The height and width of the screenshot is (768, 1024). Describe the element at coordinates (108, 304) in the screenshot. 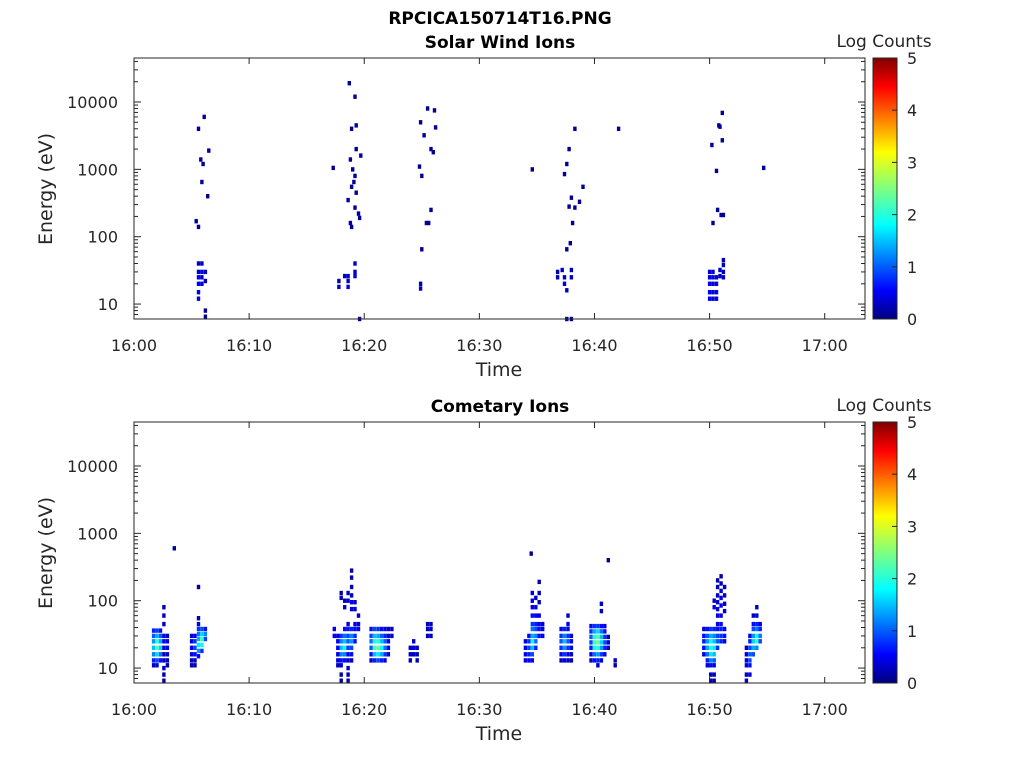

I see `y-tick-label: 10` at that location.